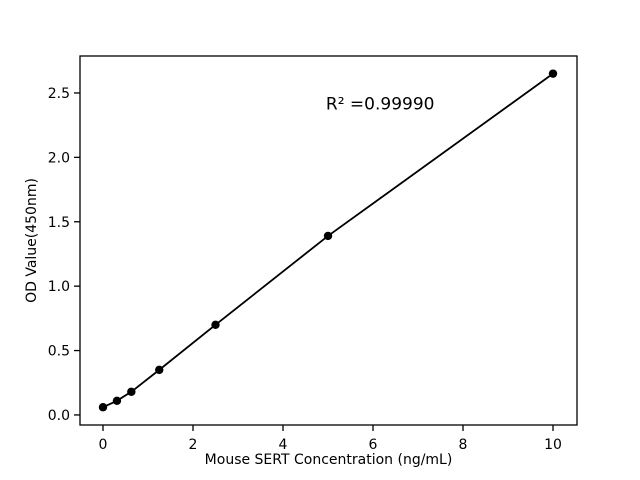 The height and width of the screenshot is (480, 640). Describe the element at coordinates (32, 240) in the screenshot. I see `y-axis-label: OD Value(450nm)` at that location.